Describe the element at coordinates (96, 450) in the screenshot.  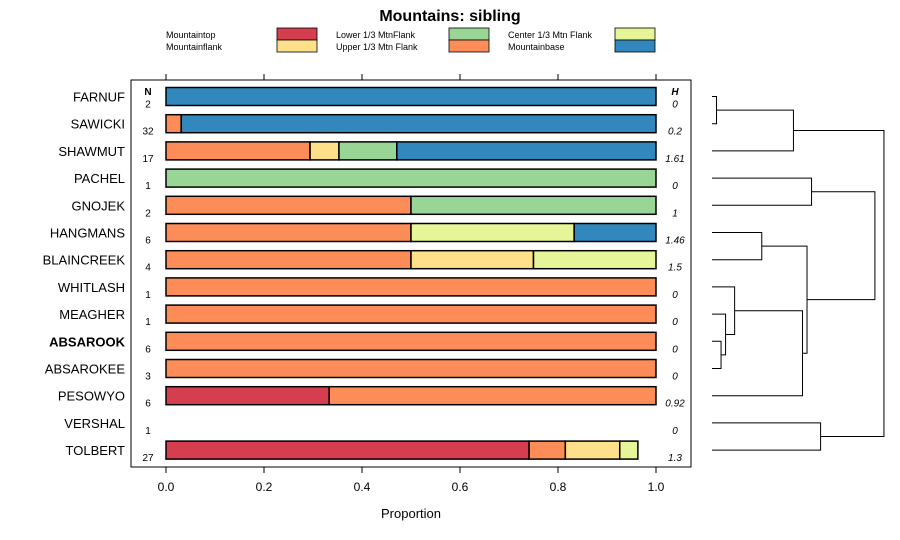
I see `row-label: TOLBERT` at that location.